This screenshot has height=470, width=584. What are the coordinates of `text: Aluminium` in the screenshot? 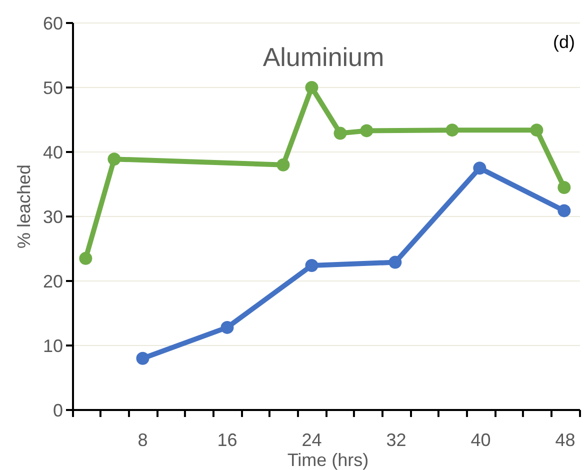 It's located at (323, 57).